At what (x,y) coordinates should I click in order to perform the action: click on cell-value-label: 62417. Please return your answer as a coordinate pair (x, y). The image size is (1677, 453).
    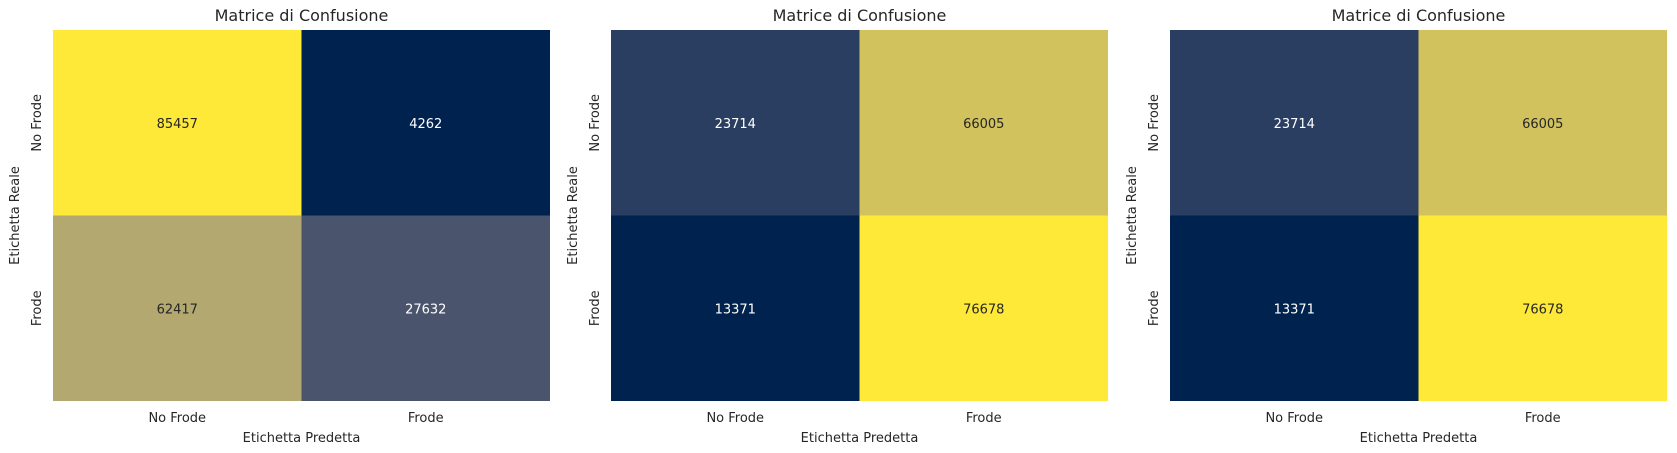
    Looking at the image, I should click on (177, 309).